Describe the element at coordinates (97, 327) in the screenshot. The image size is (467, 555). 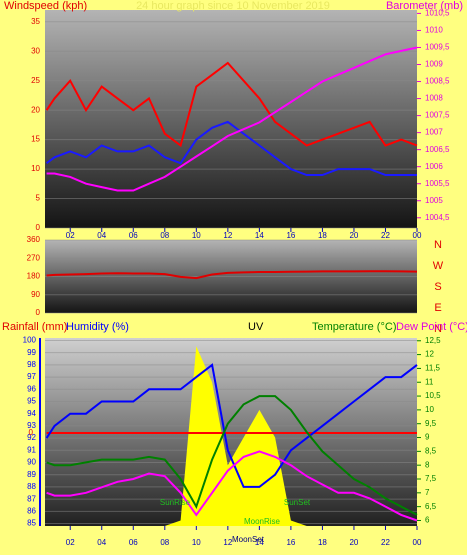
I see `panel-label: Humidity (%)` at that location.